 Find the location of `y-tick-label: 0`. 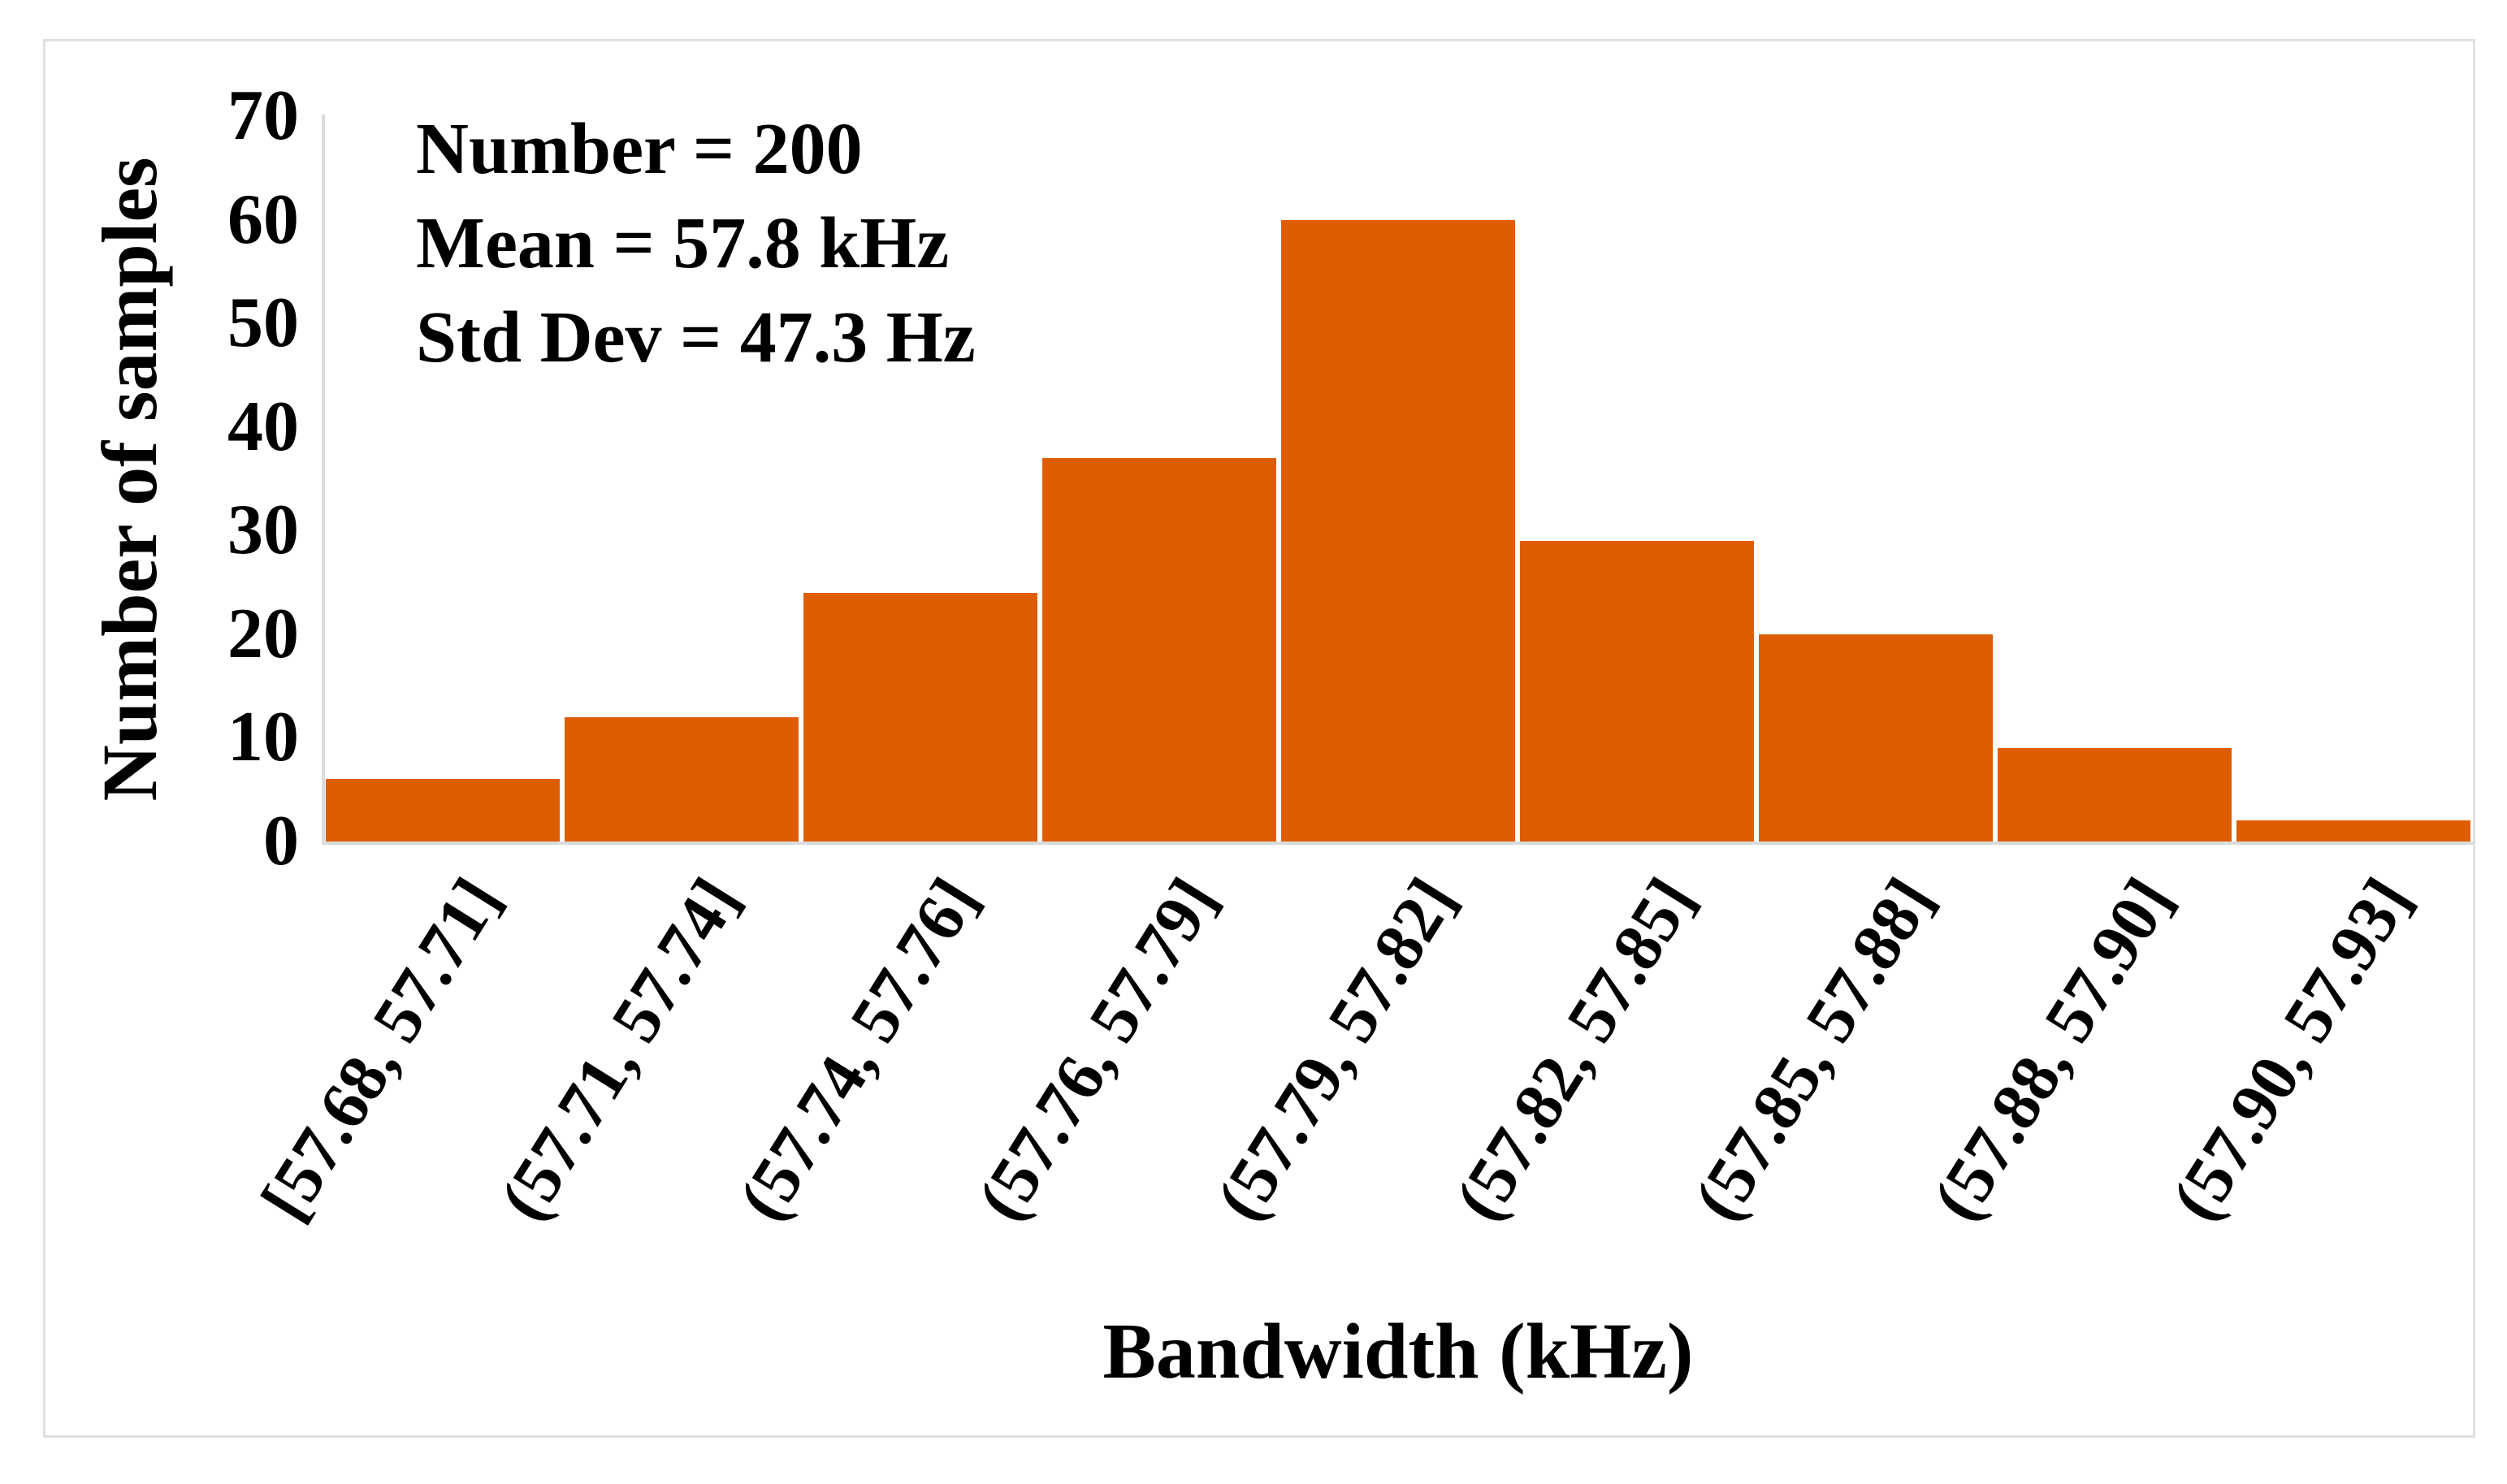

y-tick-label: 0 is located at coordinates (281, 841).